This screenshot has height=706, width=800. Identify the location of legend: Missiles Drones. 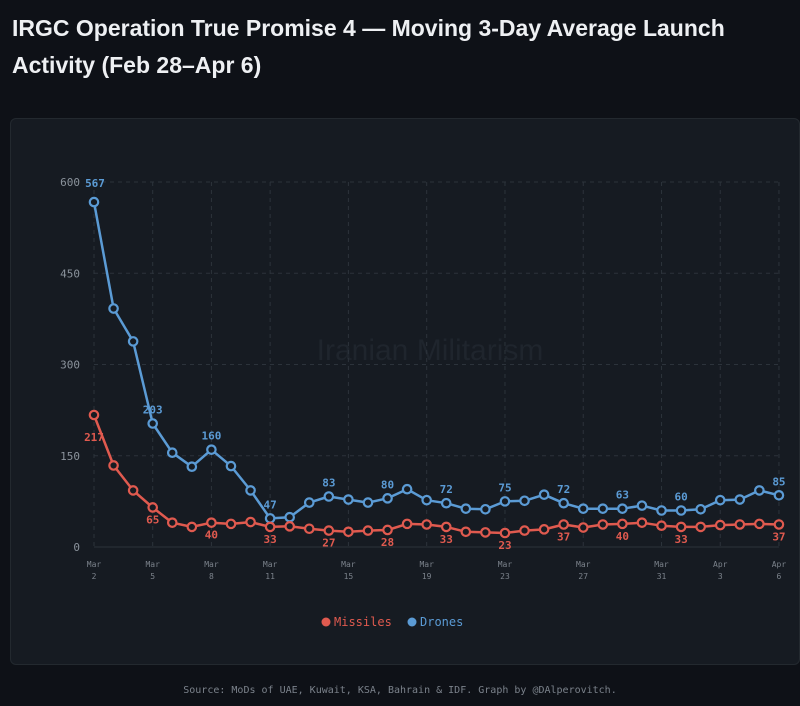
(392, 622).